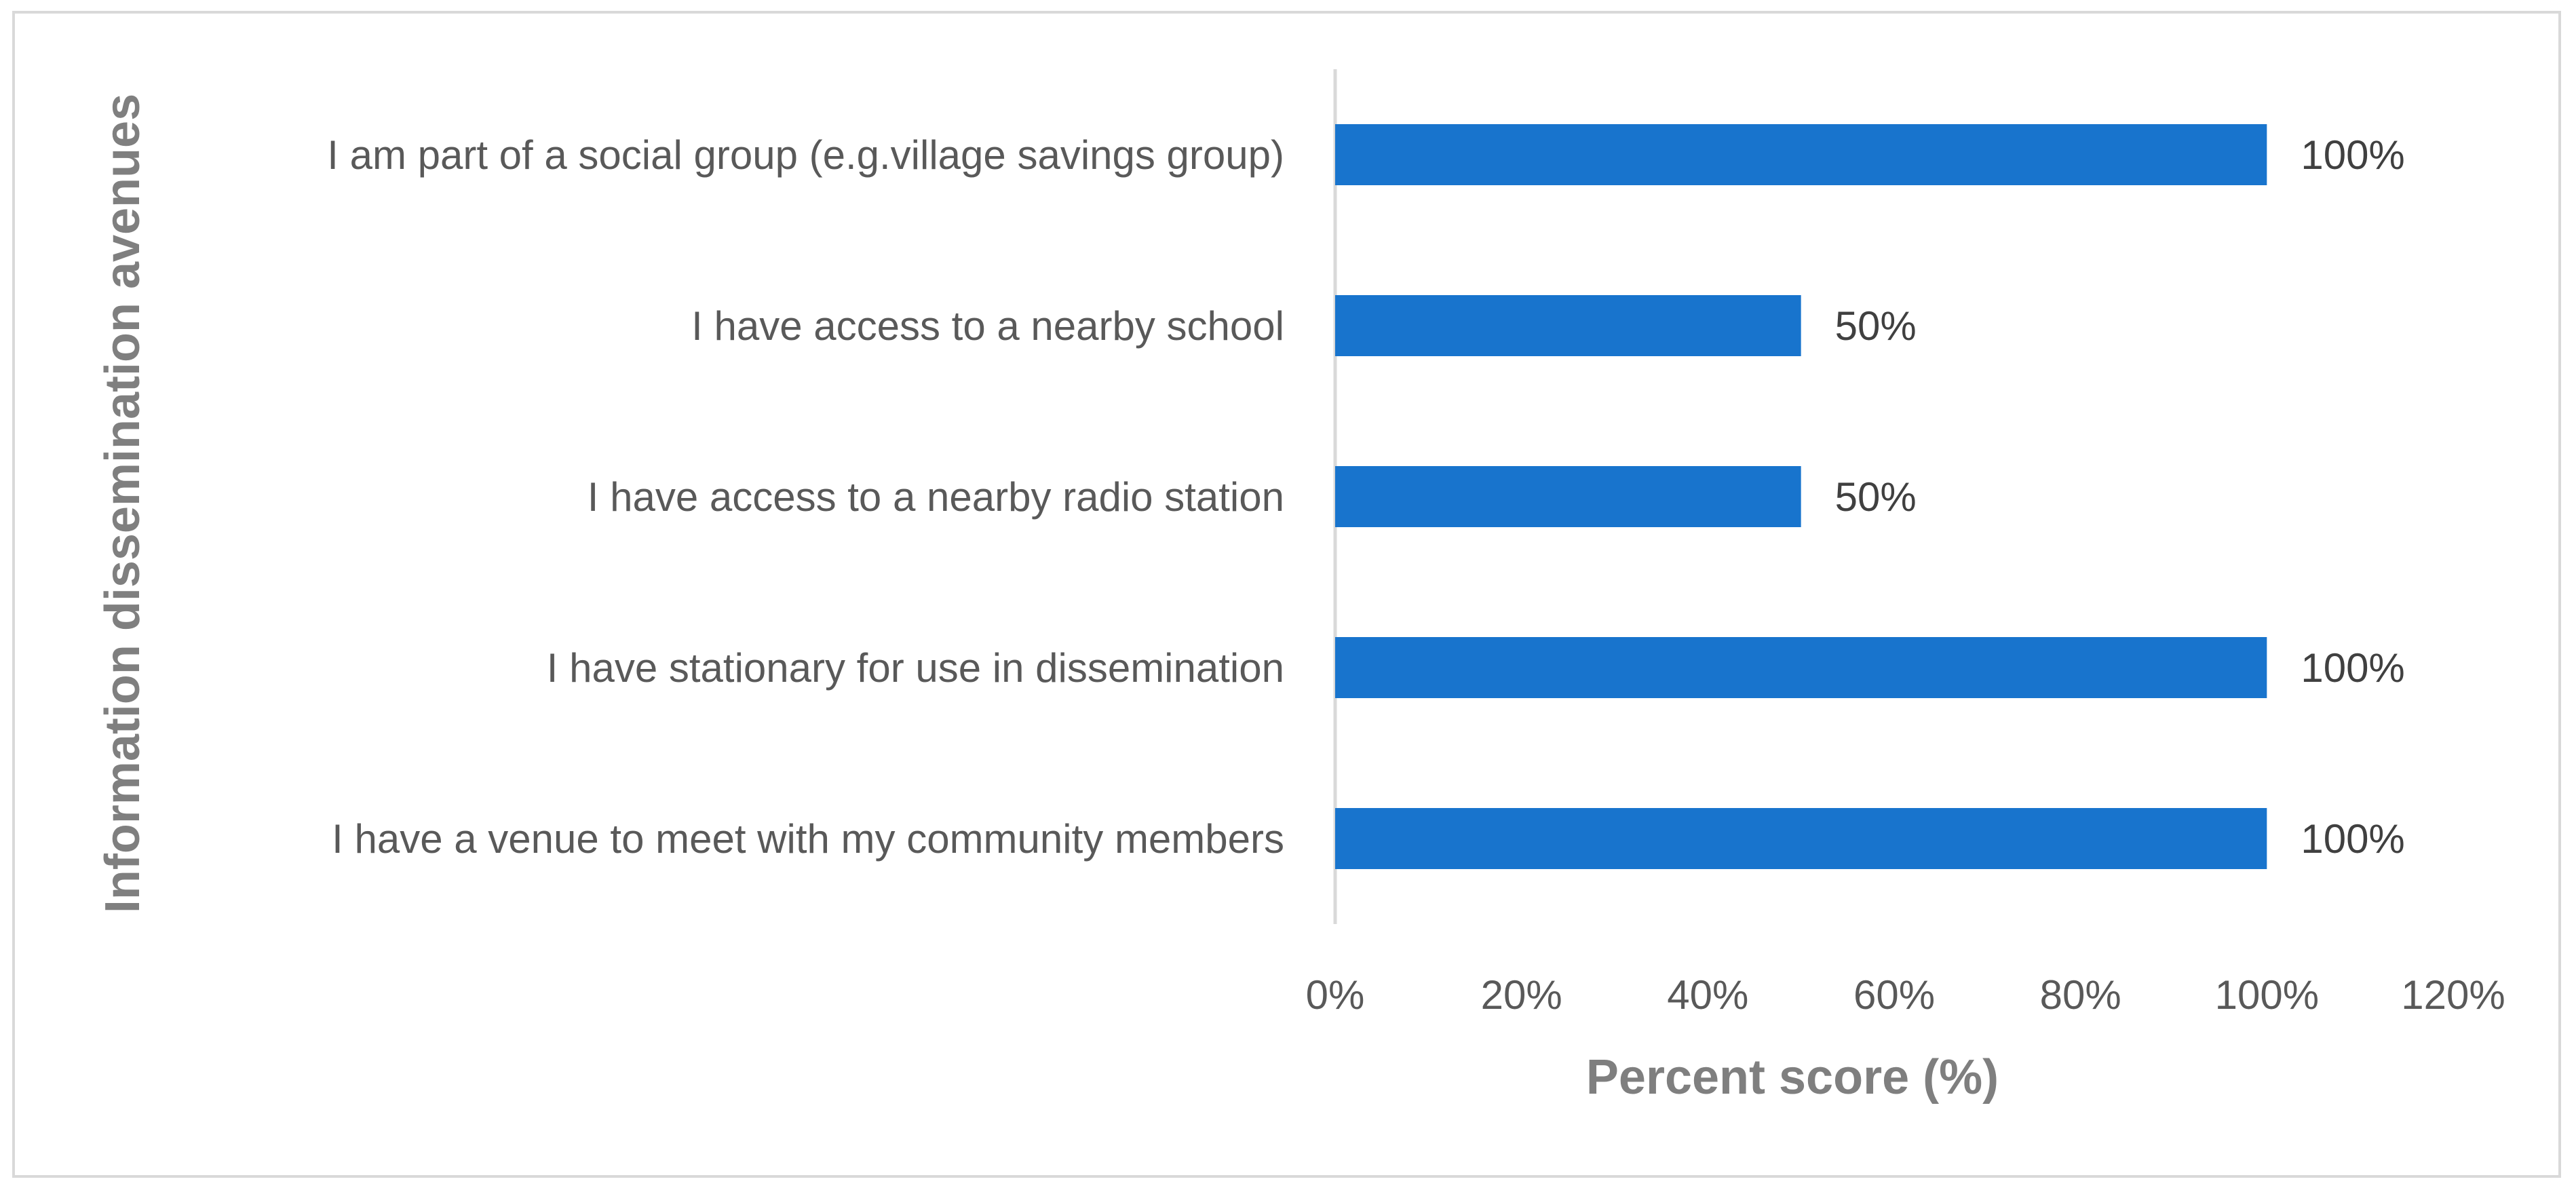  Describe the element at coordinates (1522, 995) in the screenshot. I see `x-tick-label-20: 20%` at that location.